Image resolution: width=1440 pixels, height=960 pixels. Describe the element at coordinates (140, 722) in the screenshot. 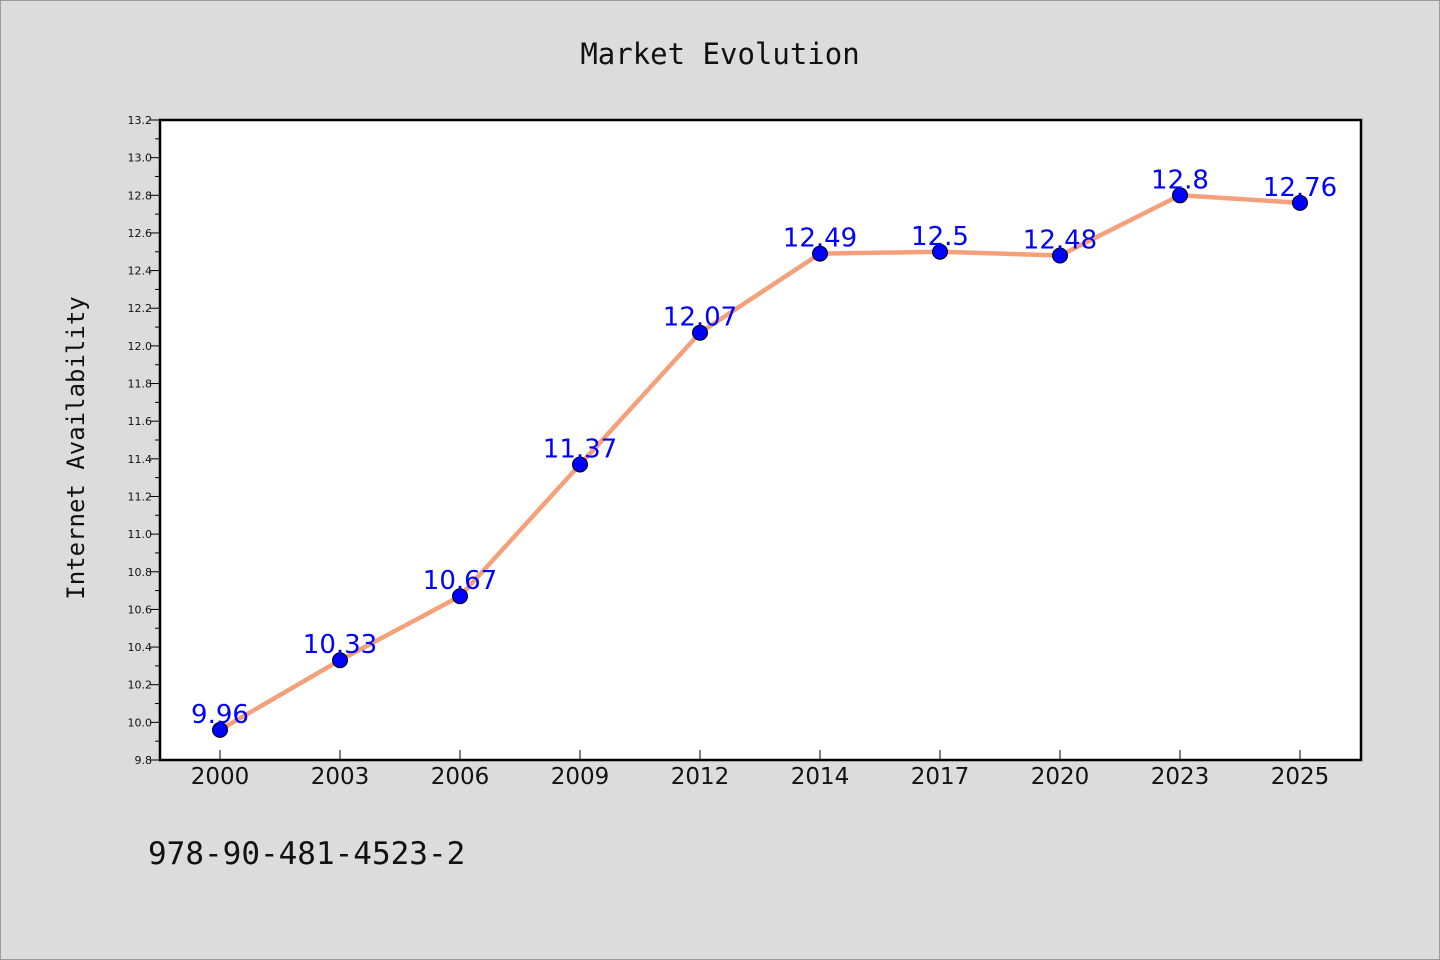

I see `y-tick-label: 10.0` at that location.